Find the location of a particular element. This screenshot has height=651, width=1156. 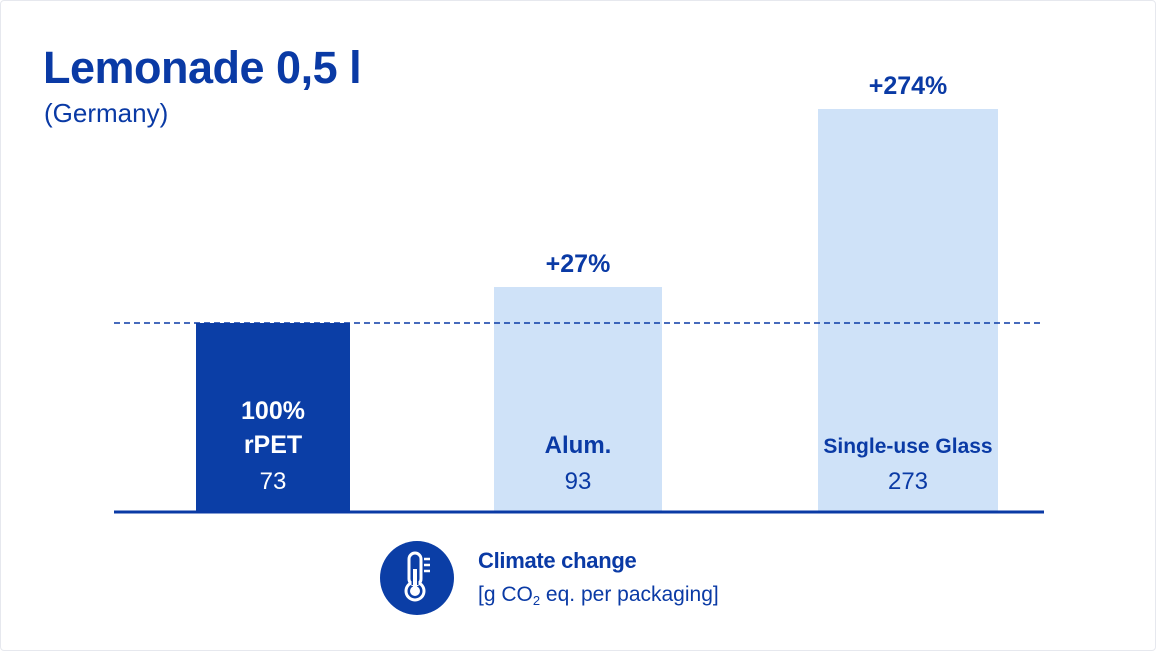

chart-title: Lemonade 0,5 l is located at coordinates (202, 67).